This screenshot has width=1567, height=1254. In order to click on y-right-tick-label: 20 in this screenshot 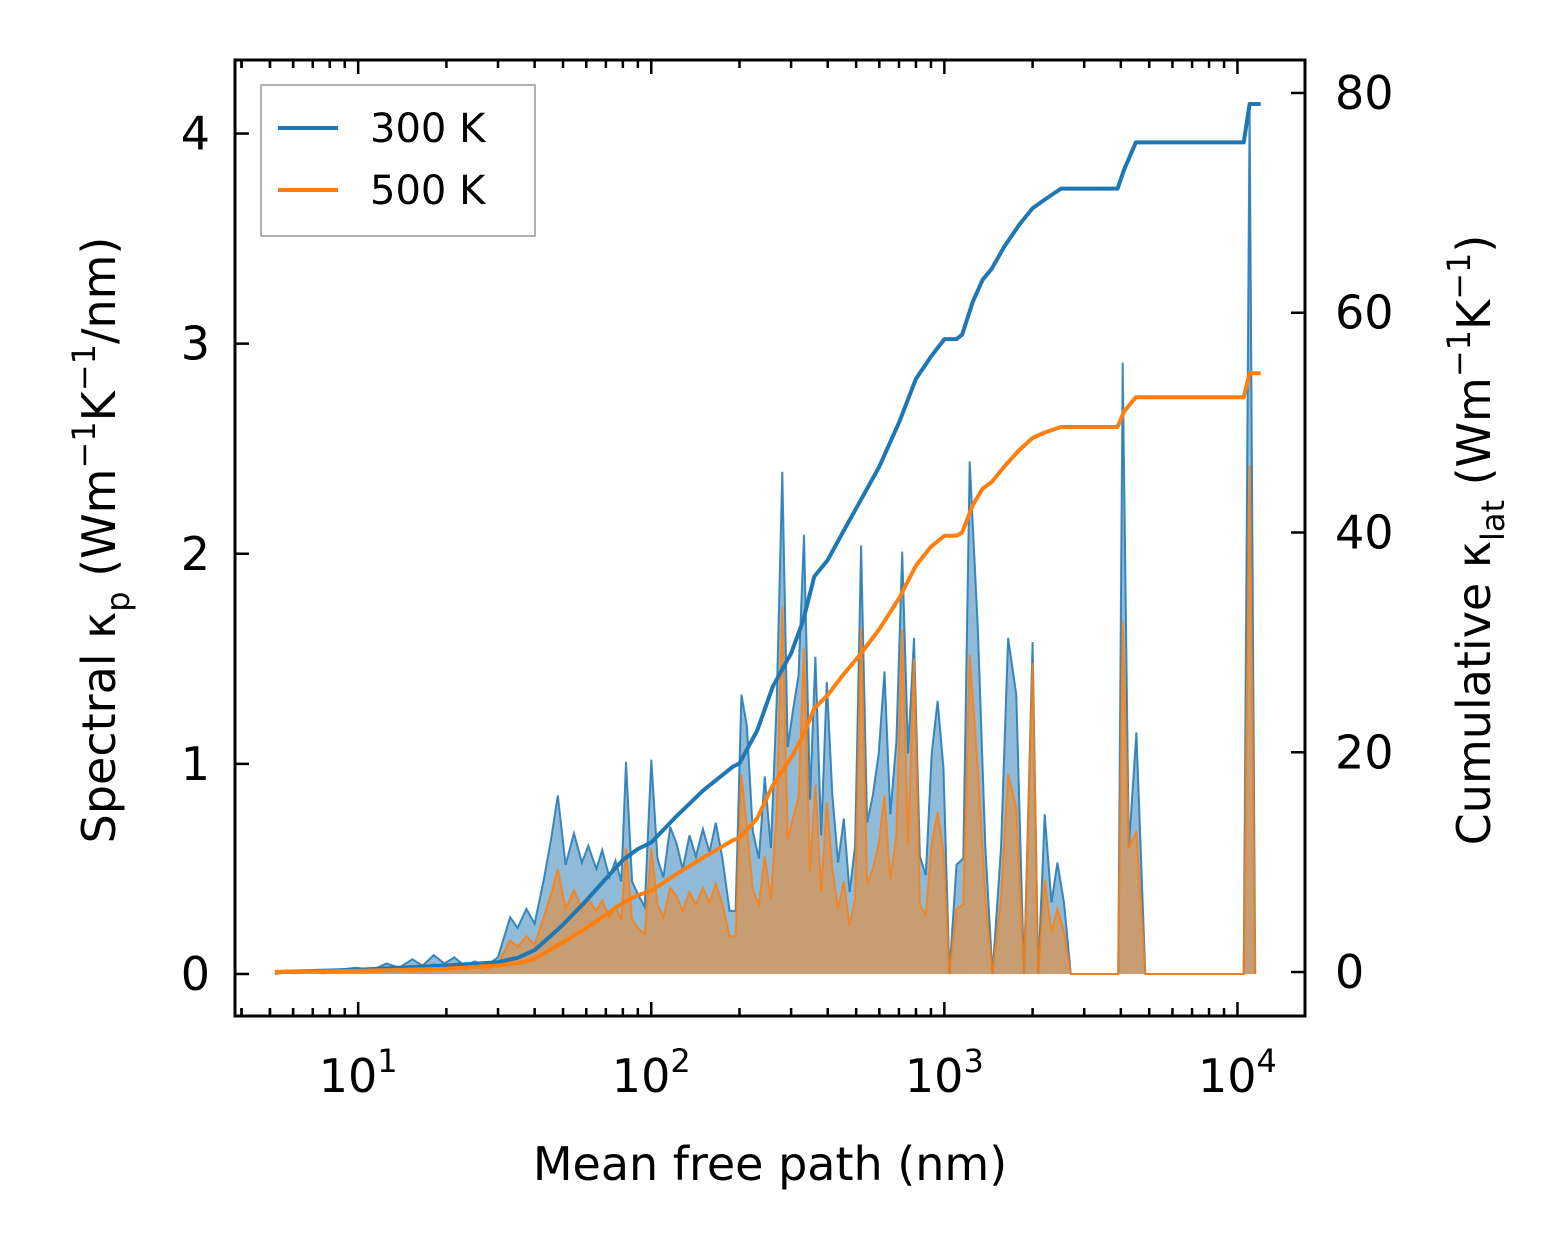, I will do `click(1364, 752)`.